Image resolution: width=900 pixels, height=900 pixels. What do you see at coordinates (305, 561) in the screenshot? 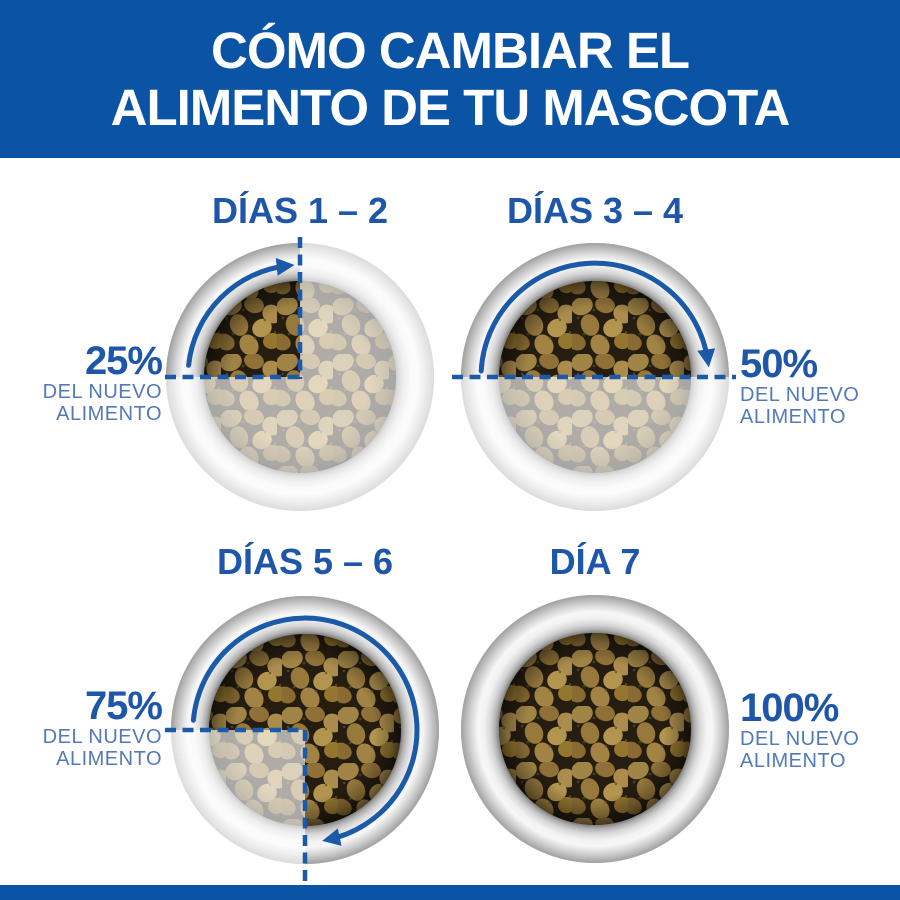
I see `stage-3-title: DÍAS 5 – 6` at bounding box center [305, 561].